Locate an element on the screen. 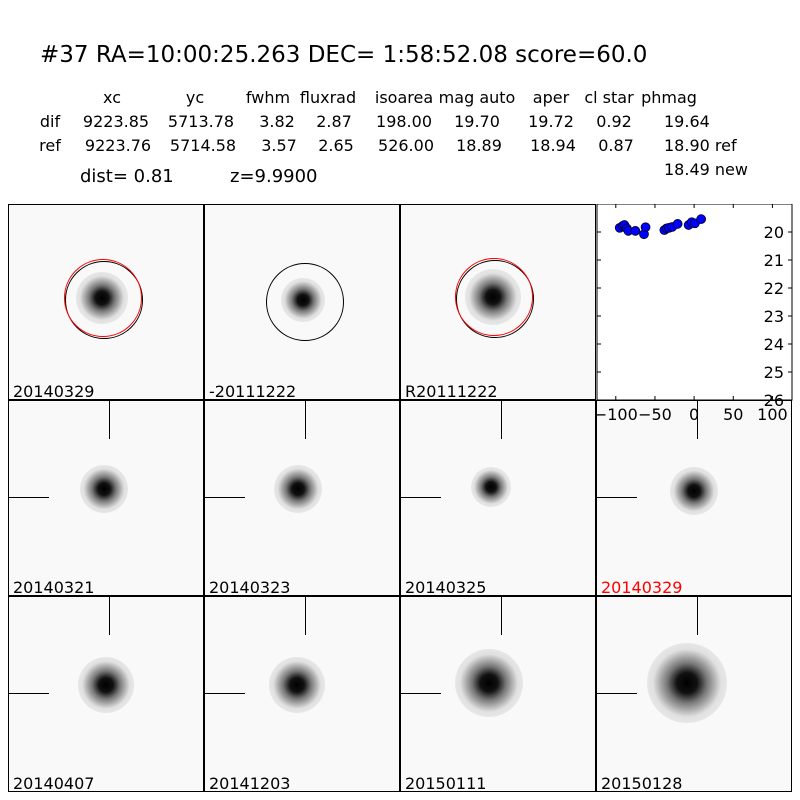 Image resolution: width=800 pixels, height=800 pixels. image-stamp: 20140323 is located at coordinates (302, 498).